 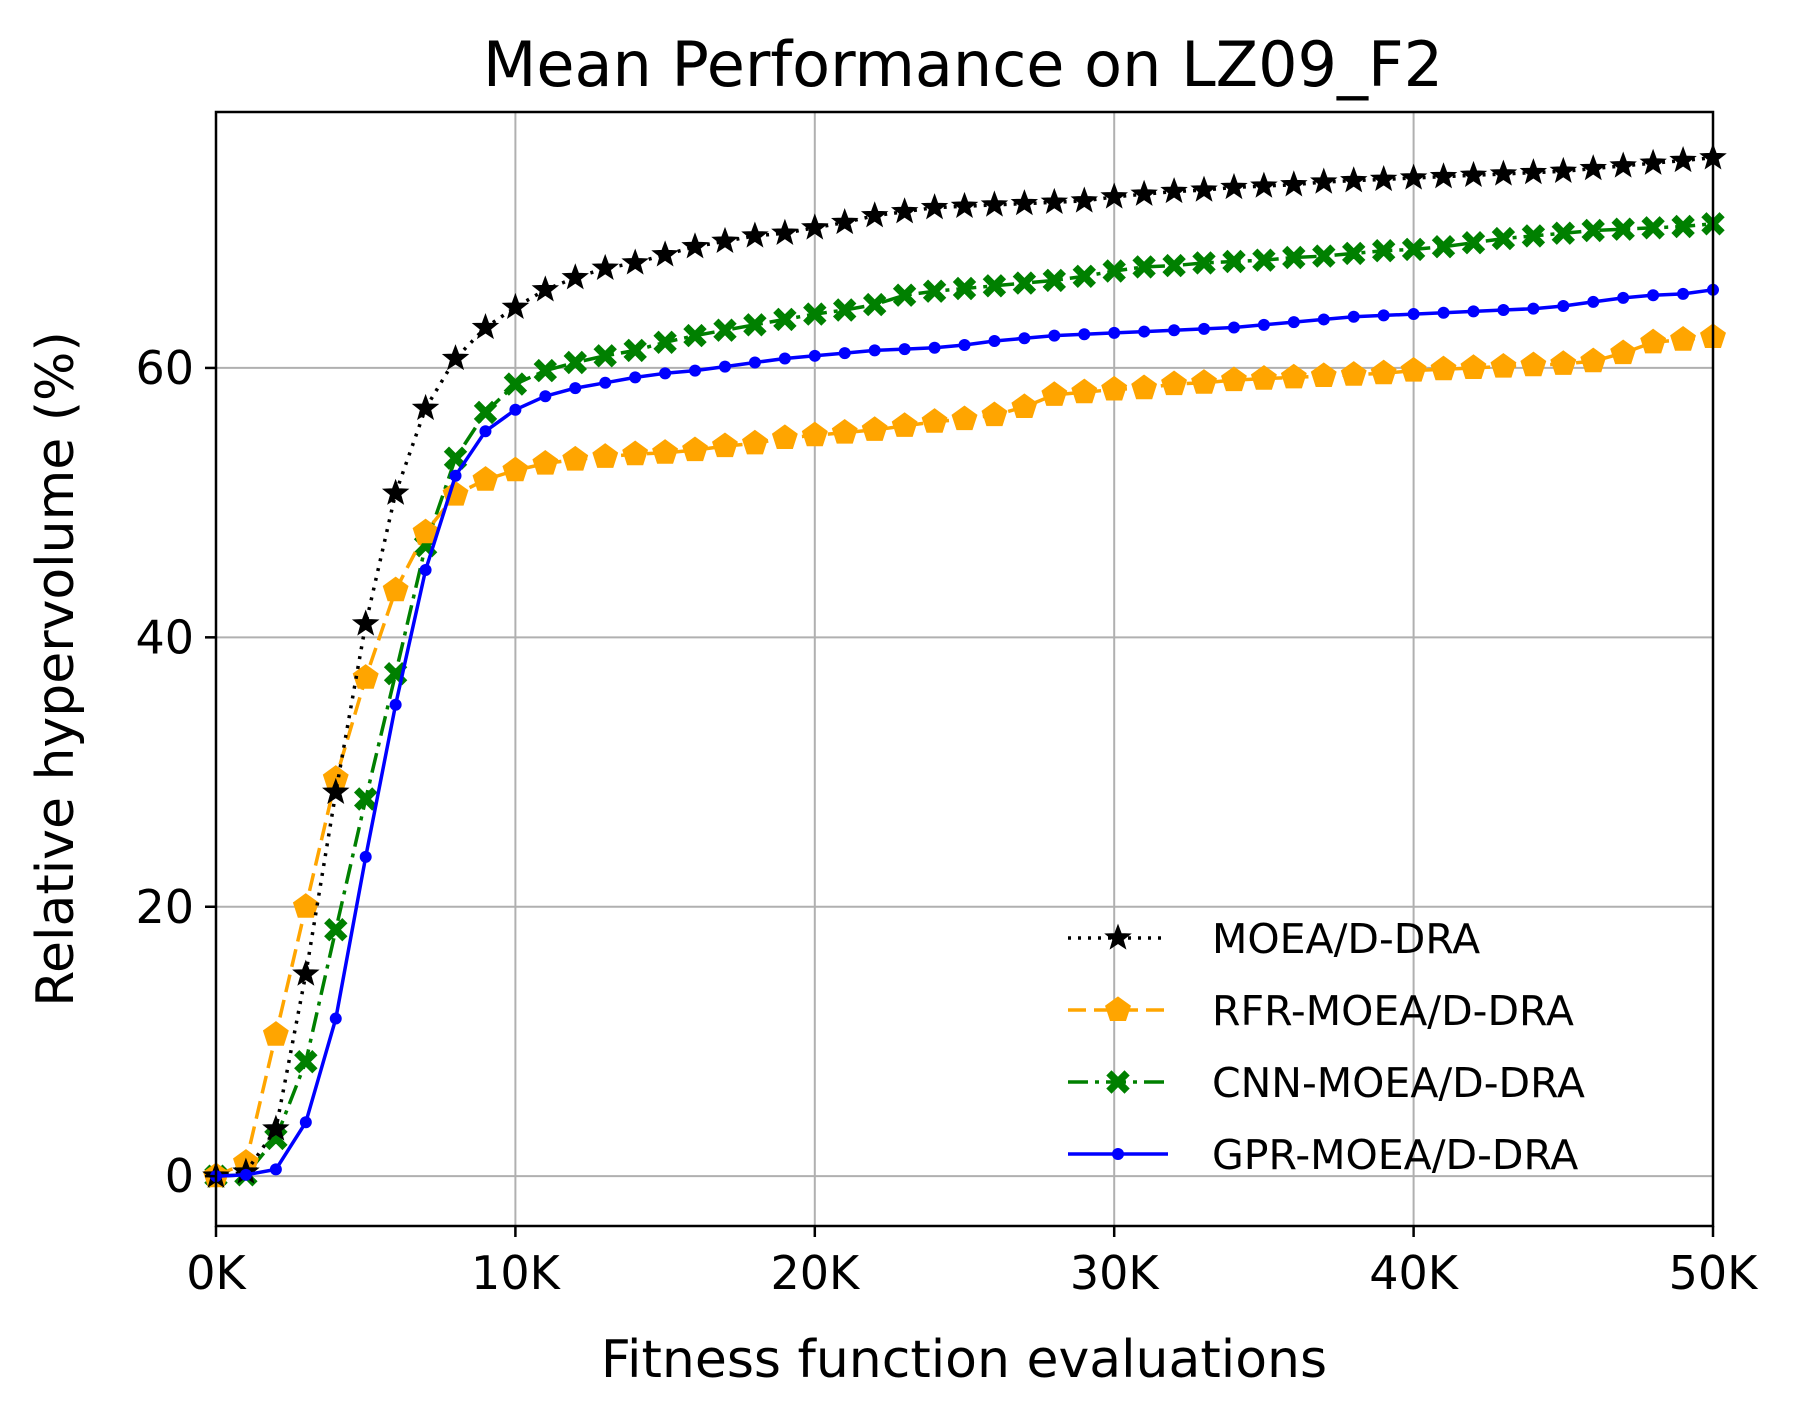 I want to click on x-tick-label: 40K, so click(x=1414, y=1273).